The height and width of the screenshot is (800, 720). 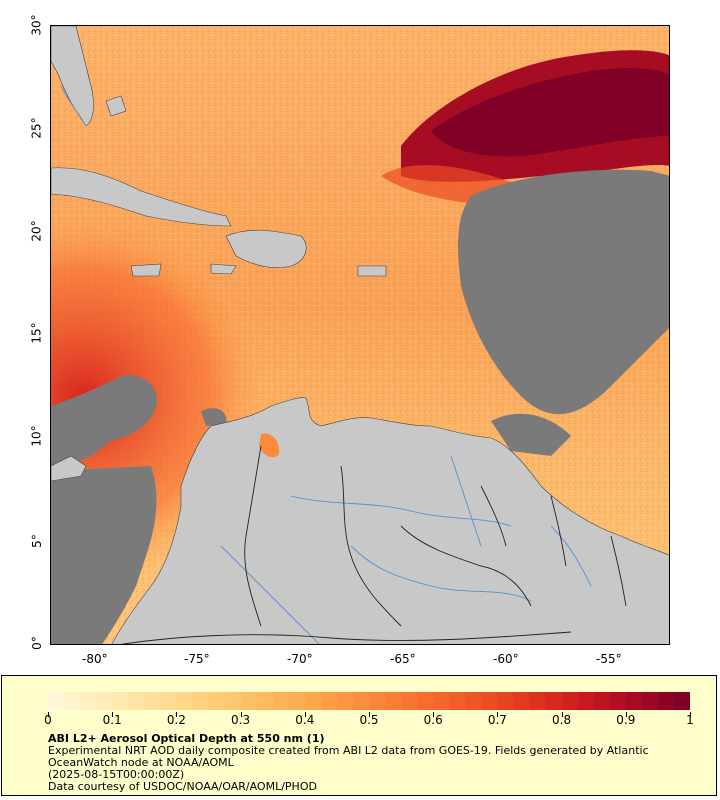 What do you see at coordinates (305, 720) in the screenshot?
I see `colorbar-tick-label: 0.4` at bounding box center [305, 720].